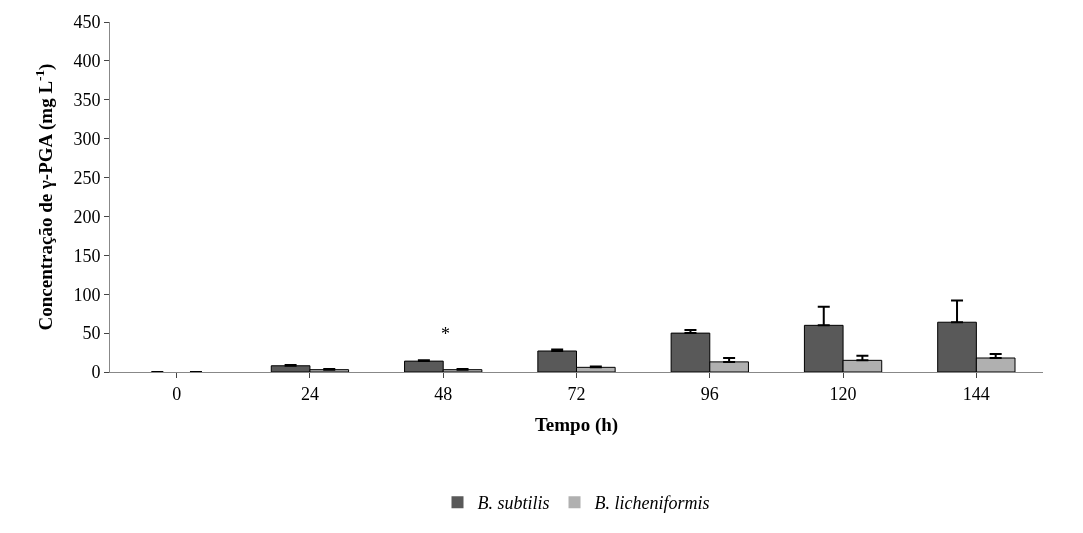 This screenshot has width=1083, height=533. I want to click on y-tick-label: 150, so click(87, 255).